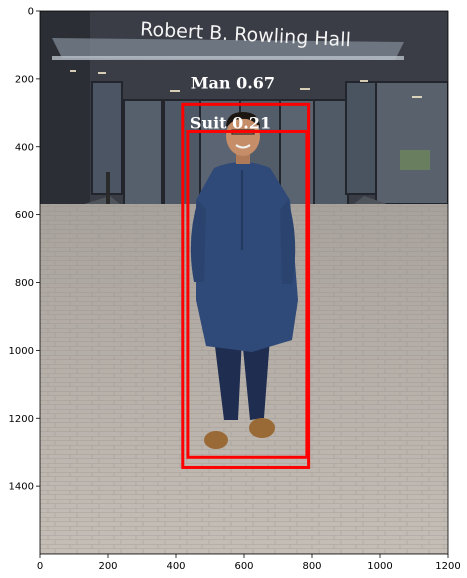 This screenshot has height=578, width=467. What do you see at coordinates (228, 49) in the screenshot?
I see `glass-canopy` at bounding box center [228, 49].